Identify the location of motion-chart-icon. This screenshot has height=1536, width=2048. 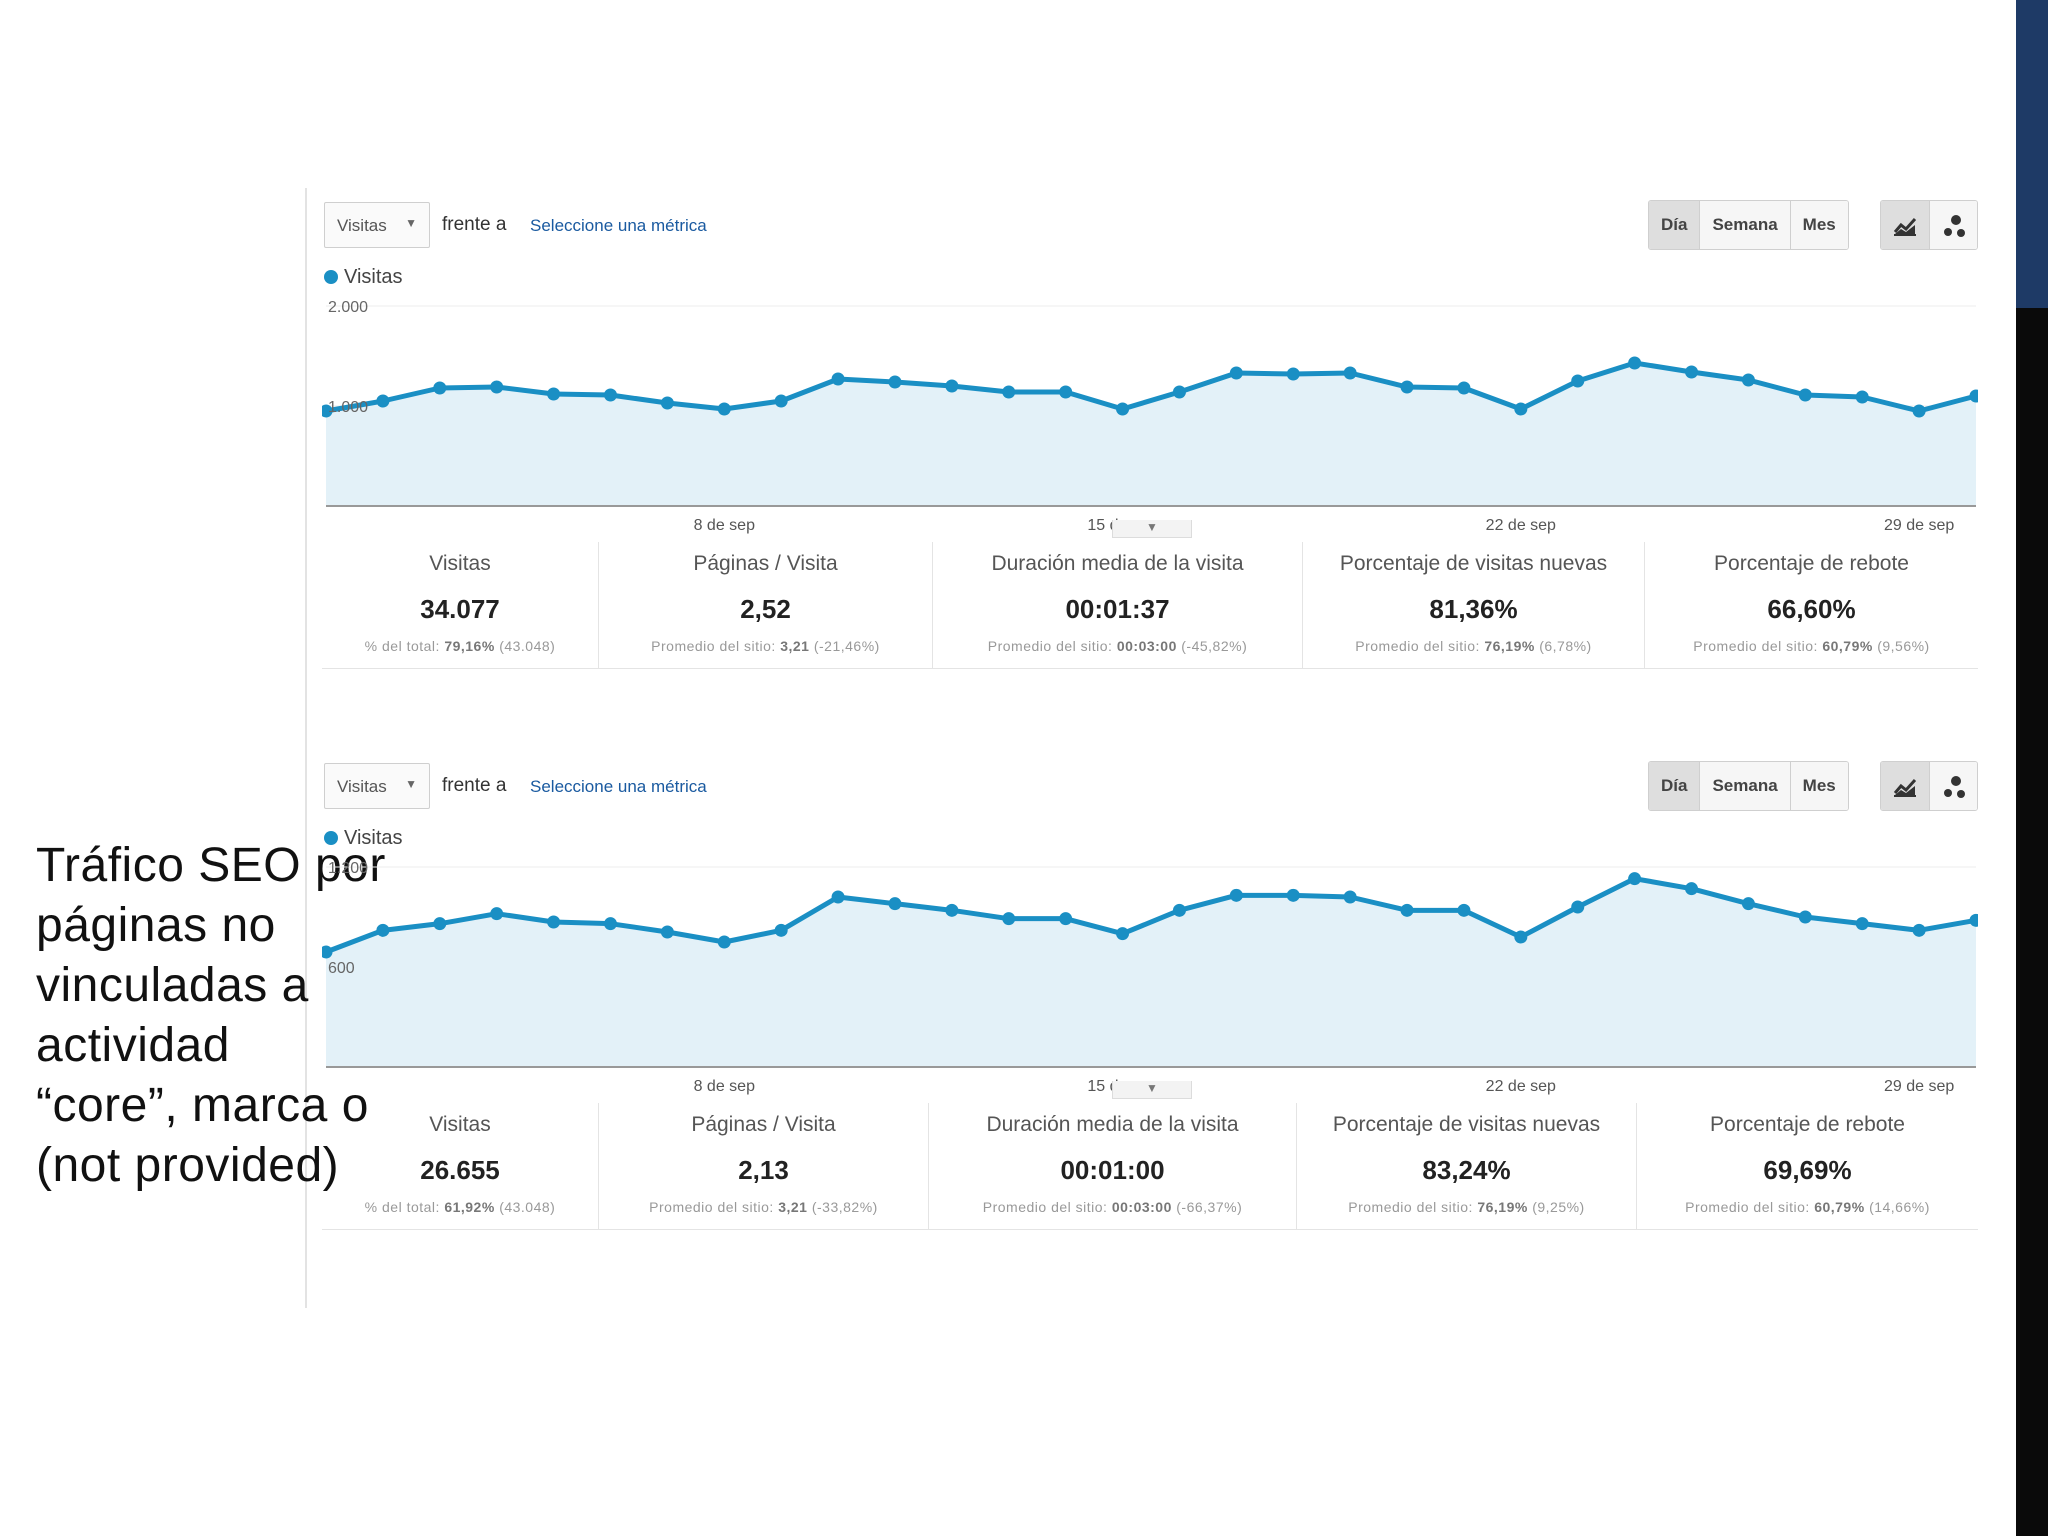
(1954, 786).